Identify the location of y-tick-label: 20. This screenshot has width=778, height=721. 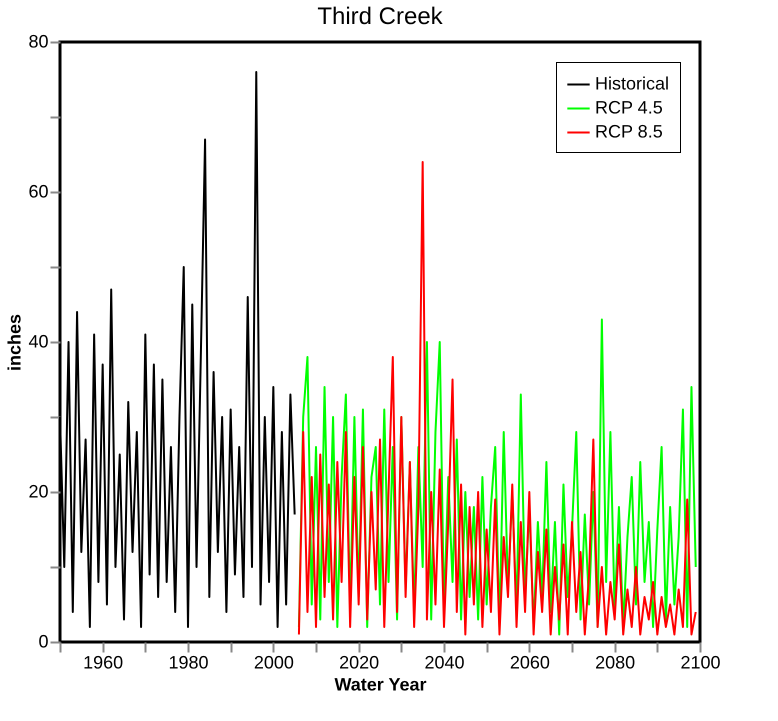
(38, 492).